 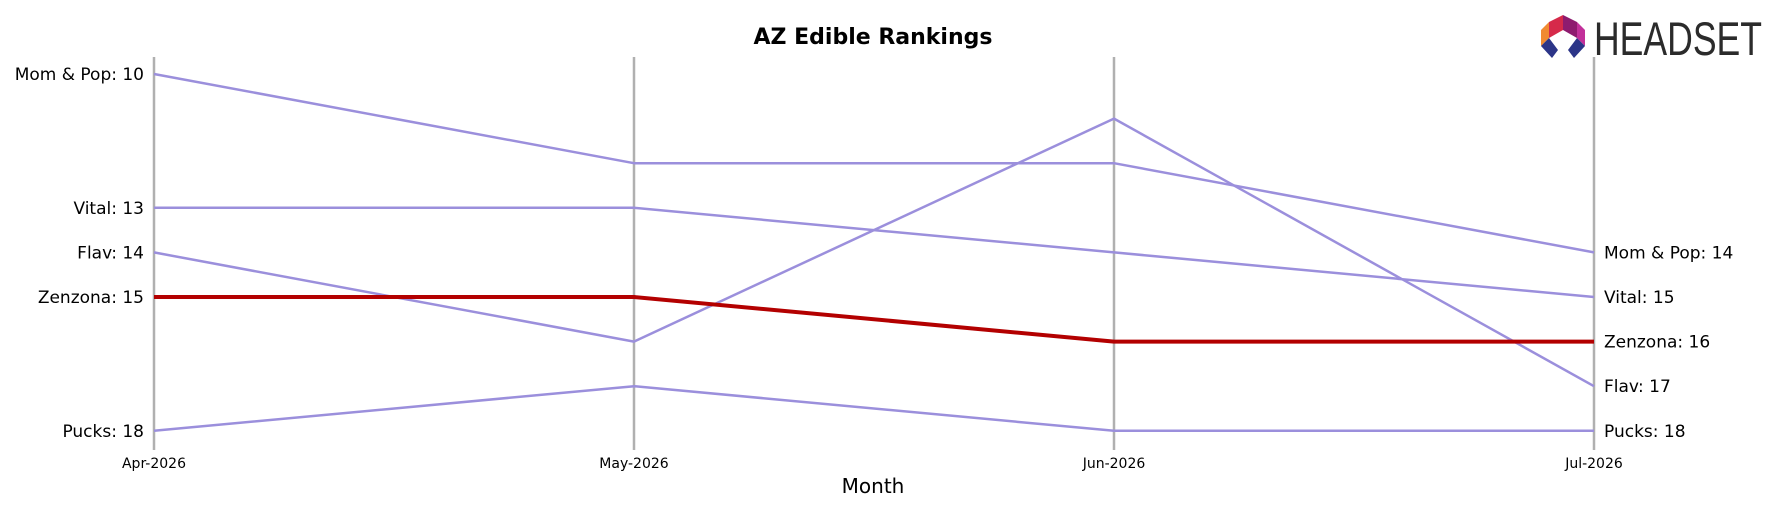 What do you see at coordinates (1593, 464) in the screenshot?
I see `x-tick-label: Jul-2026` at bounding box center [1593, 464].